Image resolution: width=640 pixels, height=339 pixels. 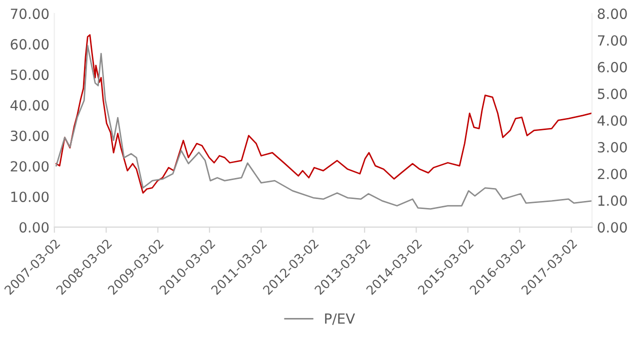 What do you see at coordinates (612, 200) in the screenshot?
I see `y2-tick-label: 1.00` at bounding box center [612, 200].